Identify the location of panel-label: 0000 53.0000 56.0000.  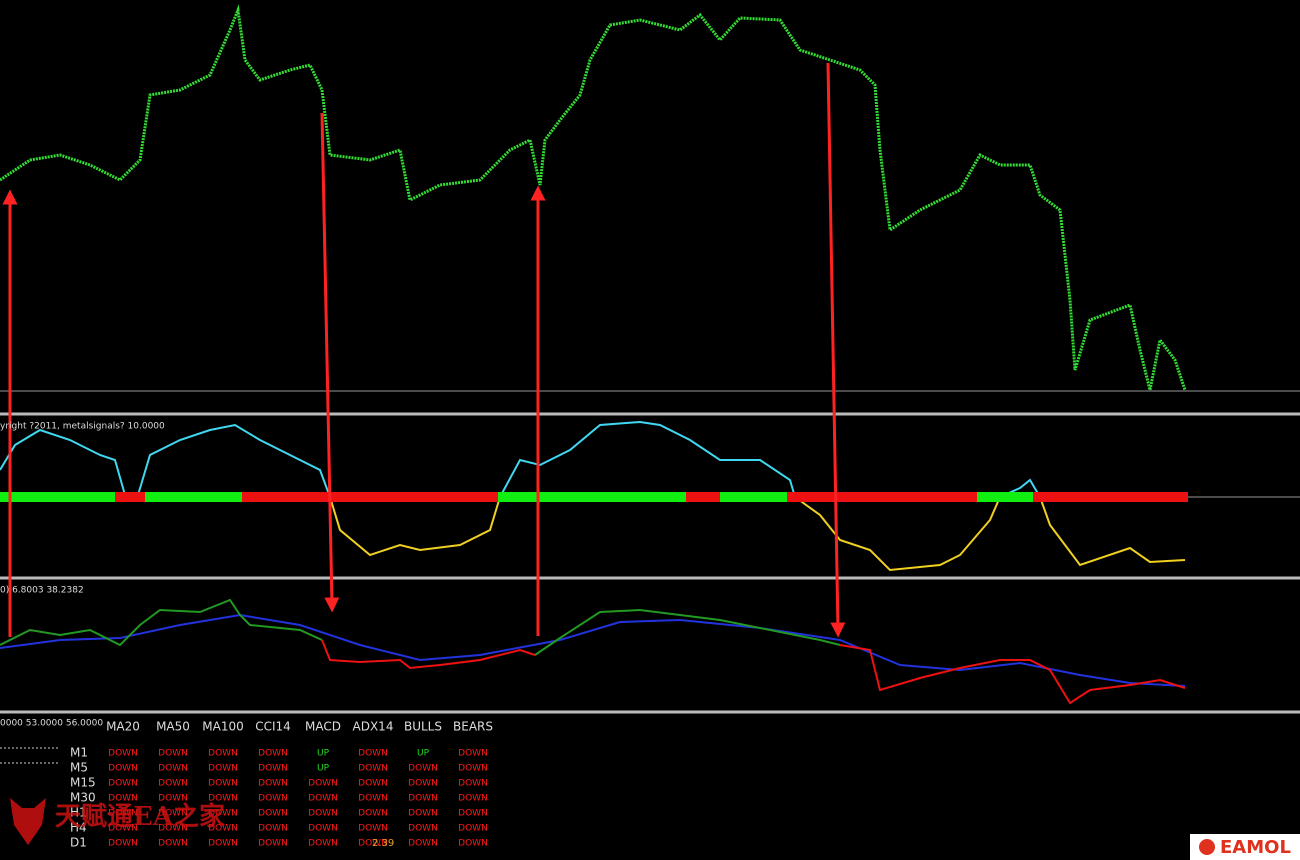
(51, 724).